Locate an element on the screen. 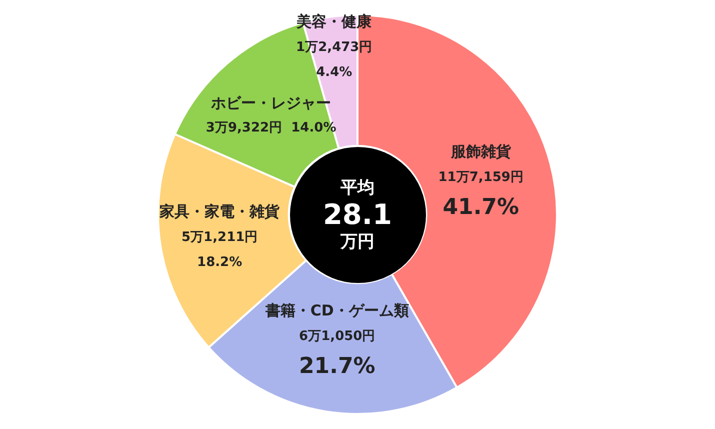  data-label: 11万7,159円 41.7% is located at coordinates (481, 195).